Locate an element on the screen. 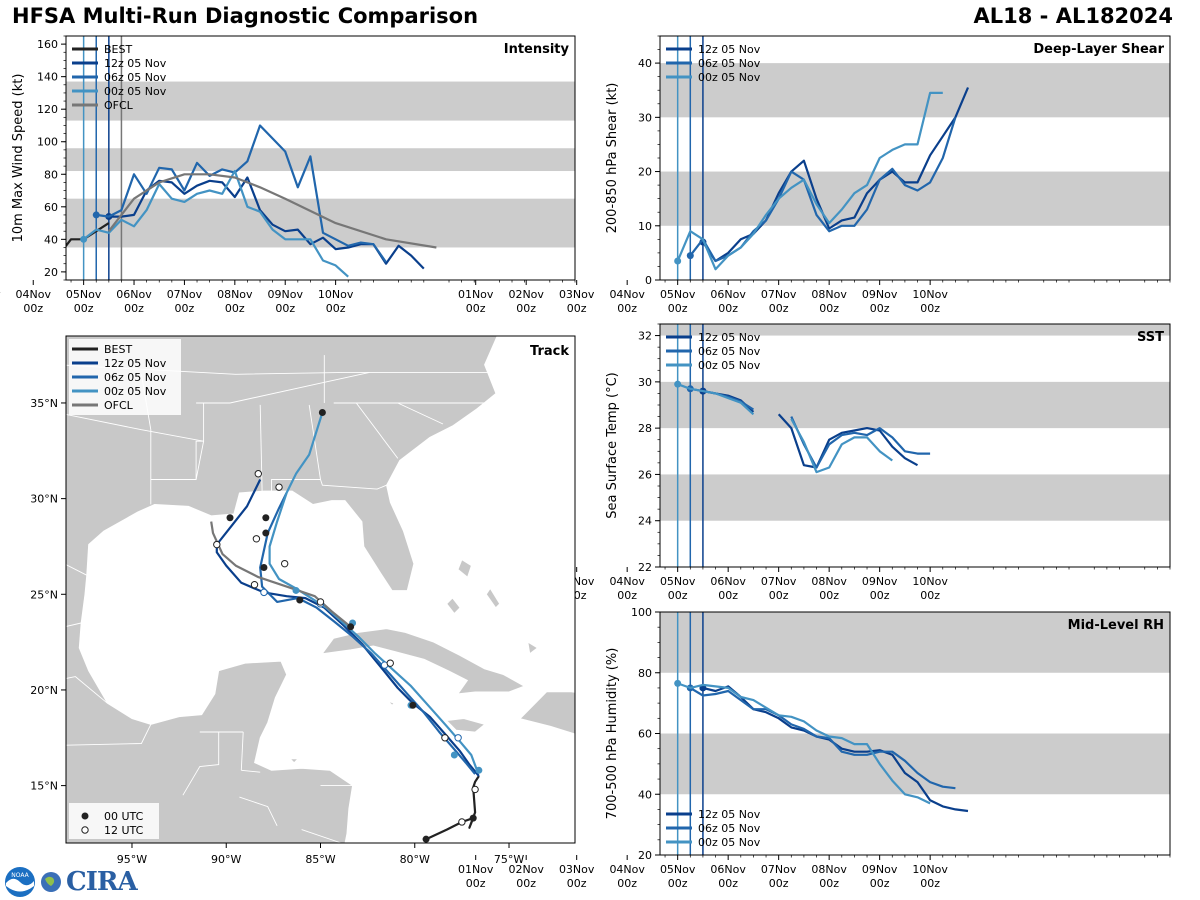 This screenshot has width=1200, height=900. y-tick-label-shear: 0 is located at coordinates (648, 280).